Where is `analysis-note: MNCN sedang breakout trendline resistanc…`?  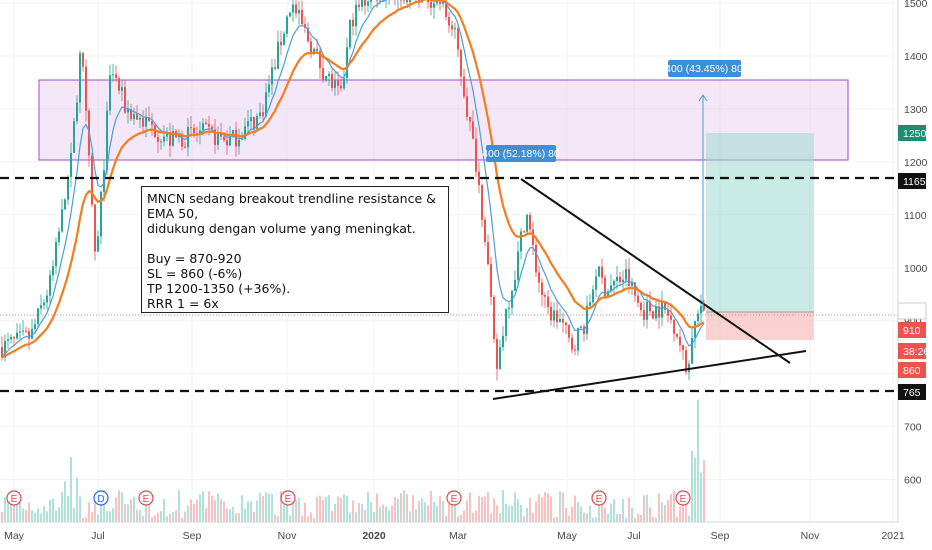
analysis-note: MNCN sedang breakout trendline resistanc… is located at coordinates (295, 249).